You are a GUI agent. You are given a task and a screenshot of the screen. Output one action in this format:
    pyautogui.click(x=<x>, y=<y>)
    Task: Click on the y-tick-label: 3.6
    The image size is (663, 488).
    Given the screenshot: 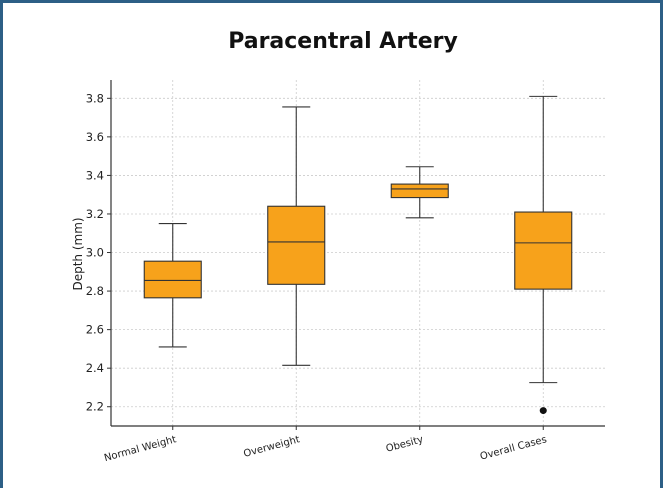 What is the action you would take?
    pyautogui.click(x=95, y=137)
    